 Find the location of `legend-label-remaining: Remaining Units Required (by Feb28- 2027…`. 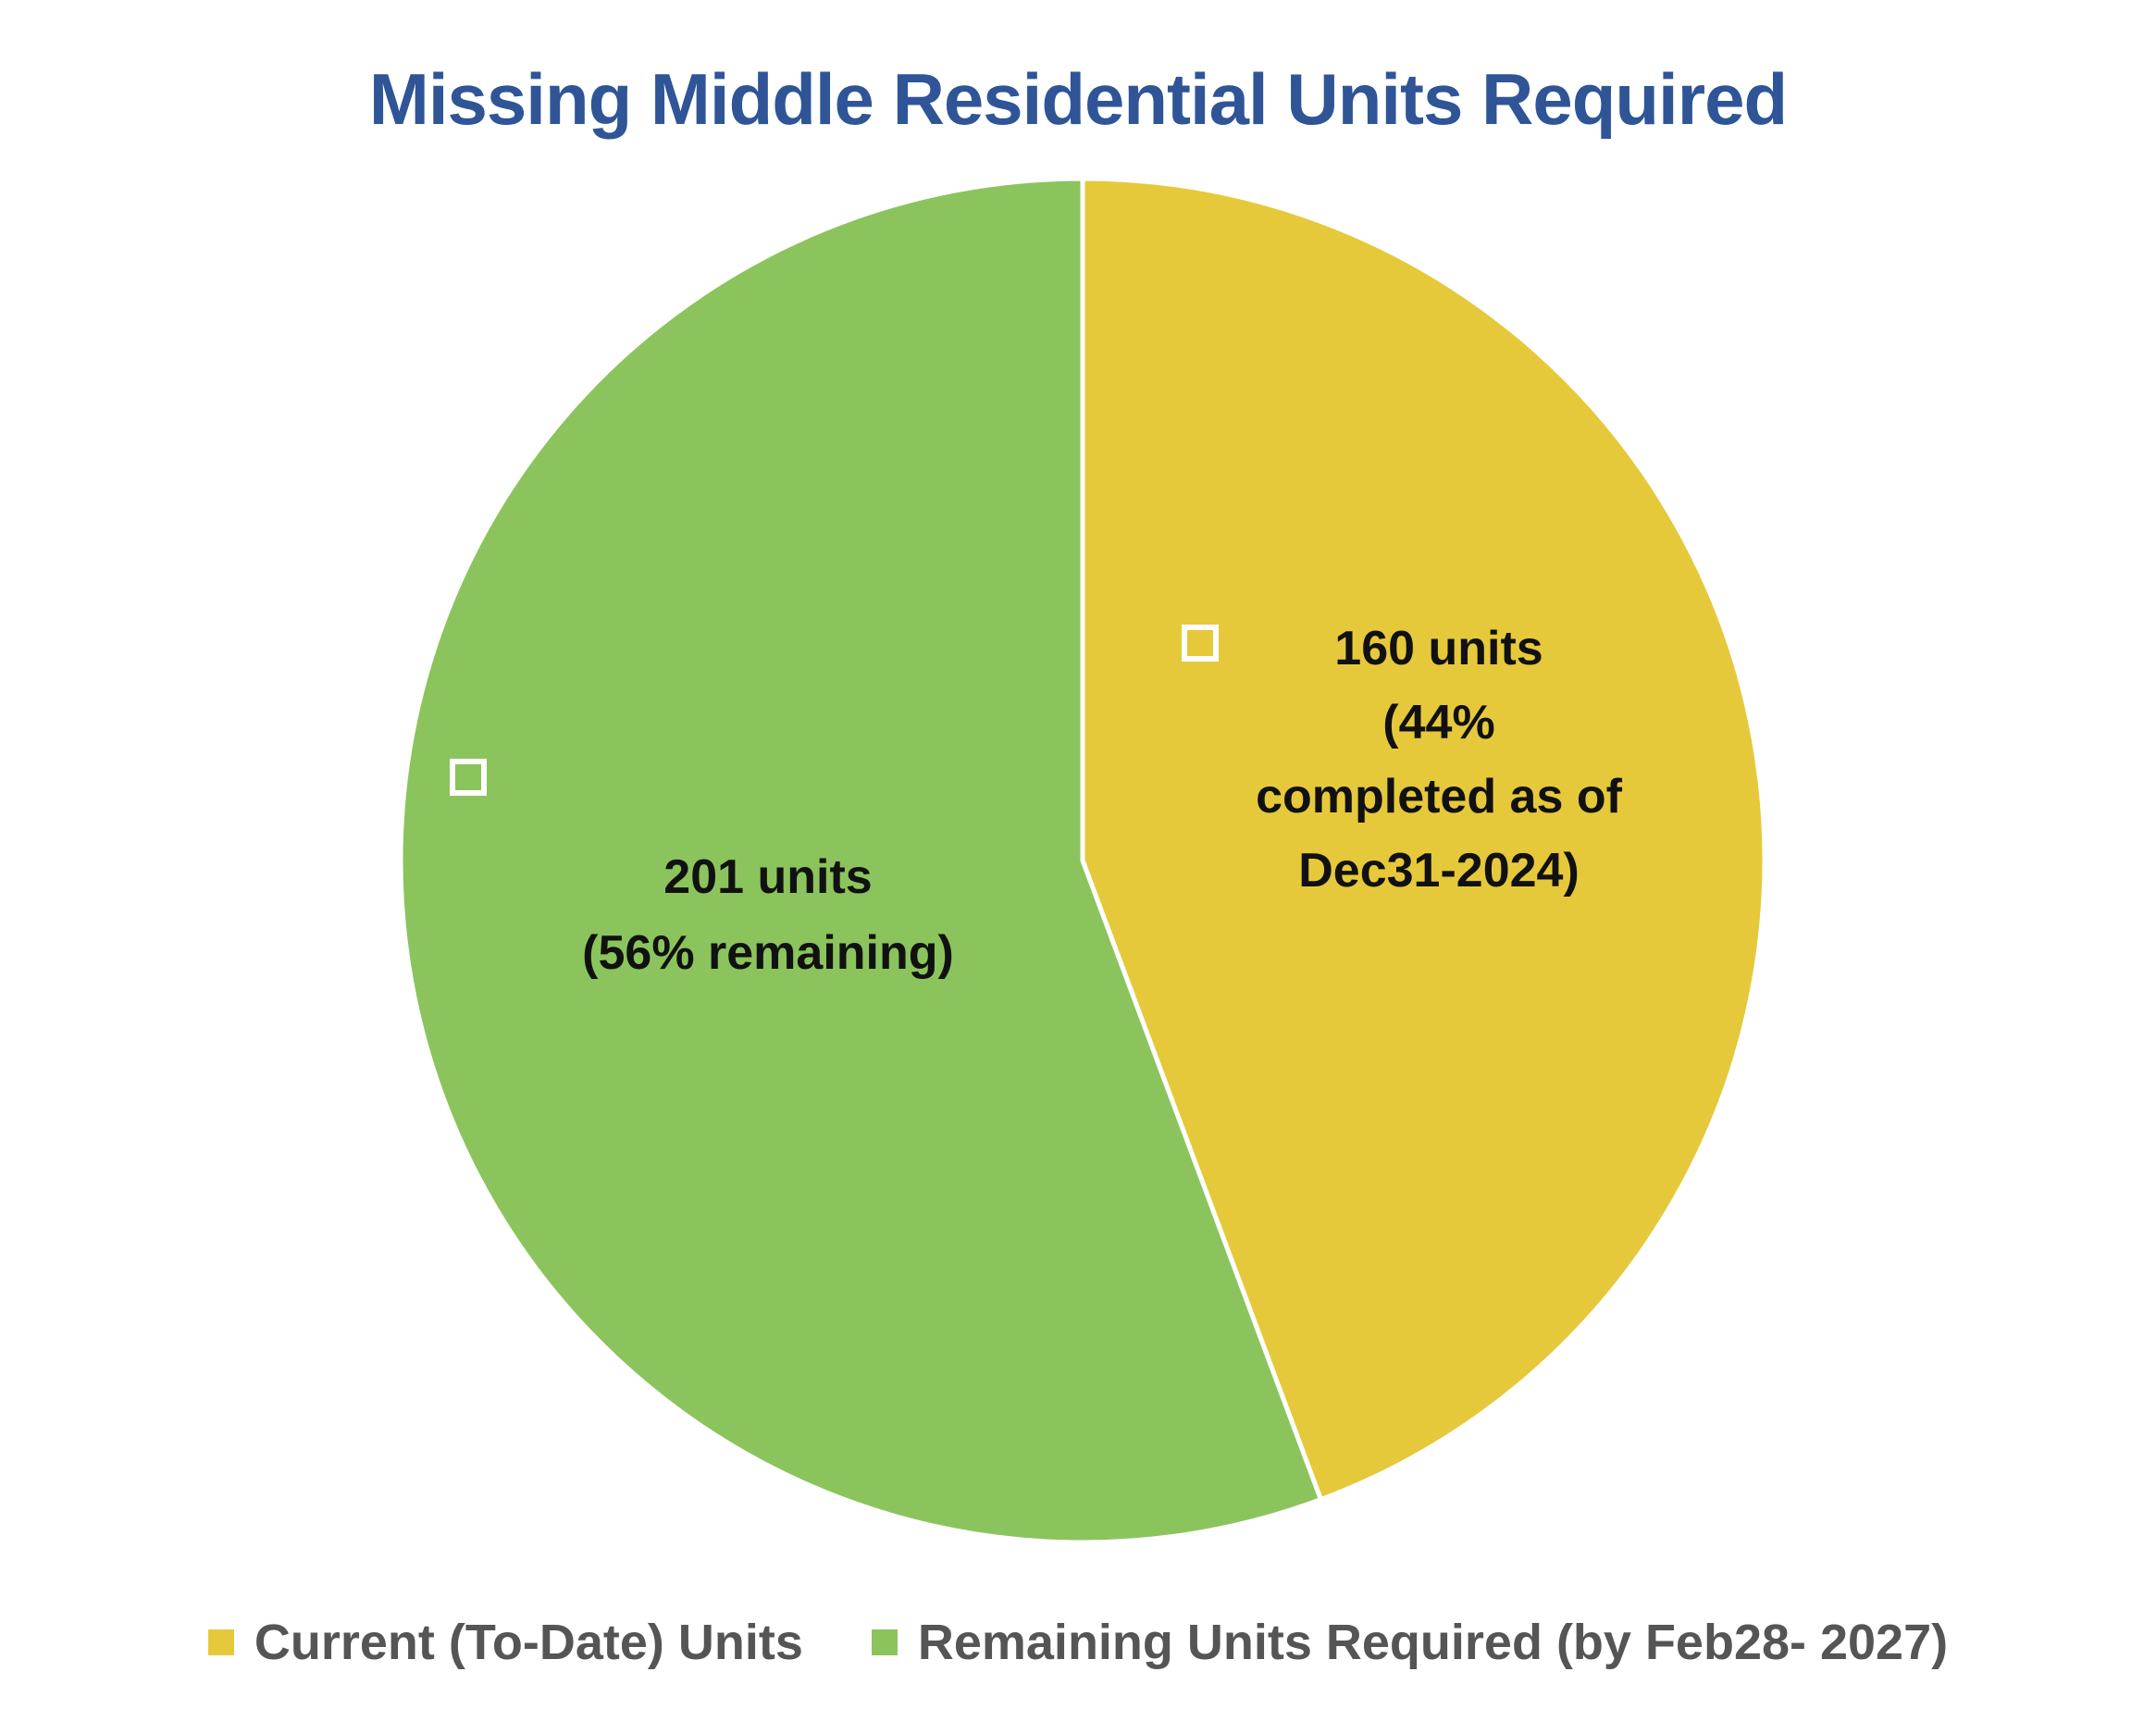

legend-label-remaining: Remaining Units Required (by Feb28- 2027… is located at coordinates (1433, 1642).